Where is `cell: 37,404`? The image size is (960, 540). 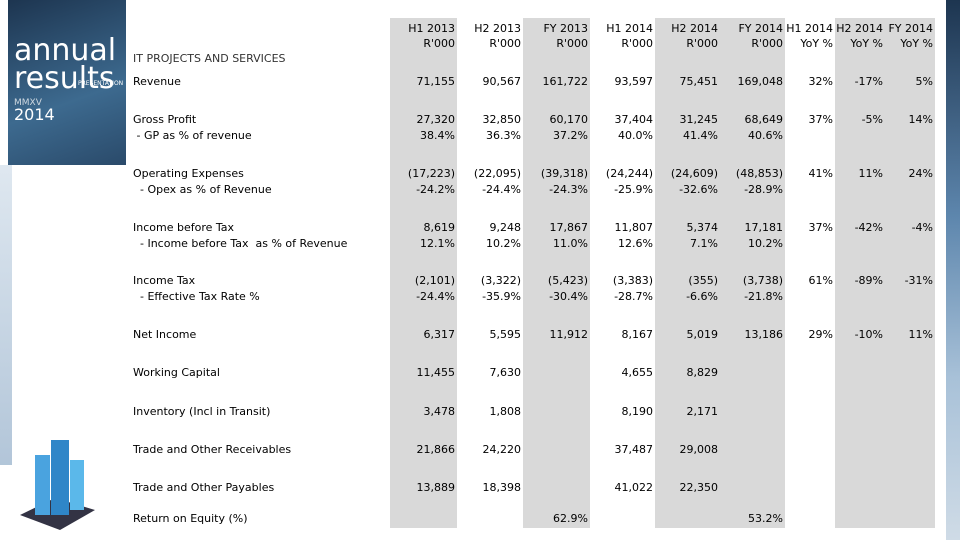 cell: 37,404 is located at coordinates (634, 119).